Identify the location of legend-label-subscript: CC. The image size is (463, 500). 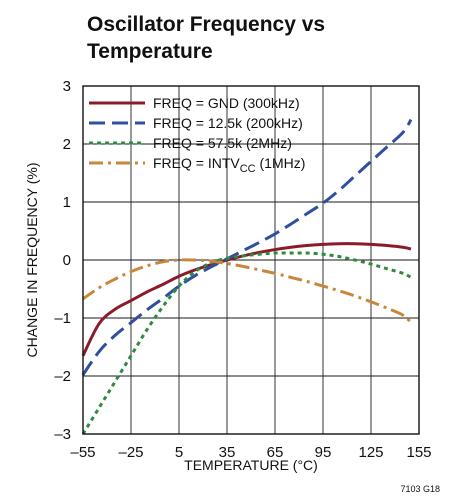
(248, 169).